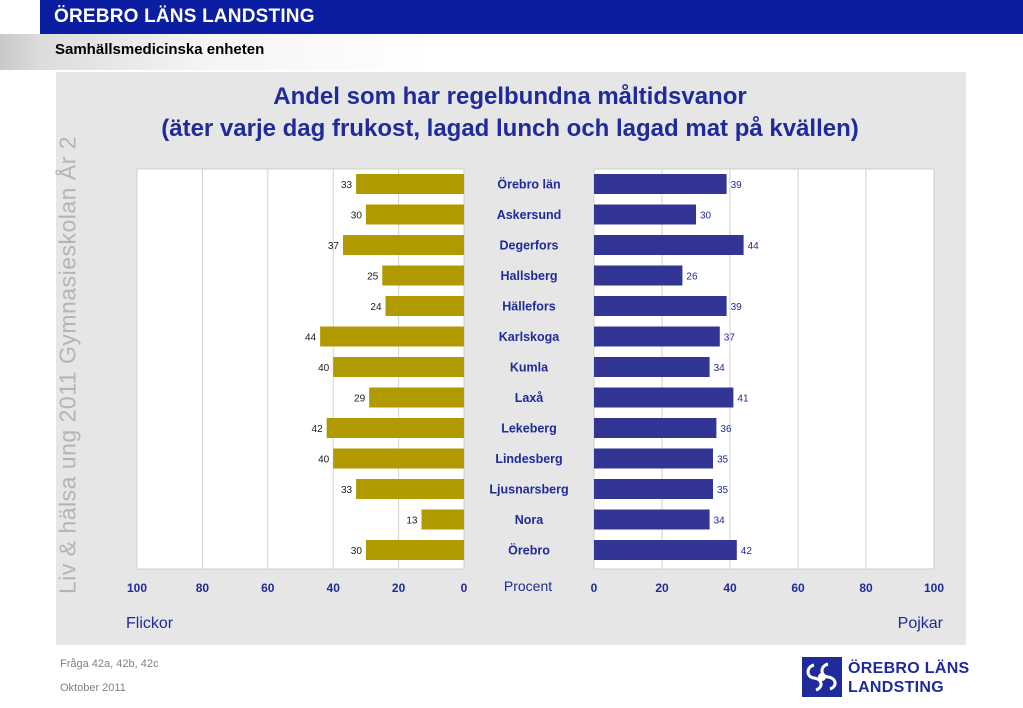  What do you see at coordinates (726, 429) in the screenshot?
I see `data-label-pojkar: 36` at bounding box center [726, 429].